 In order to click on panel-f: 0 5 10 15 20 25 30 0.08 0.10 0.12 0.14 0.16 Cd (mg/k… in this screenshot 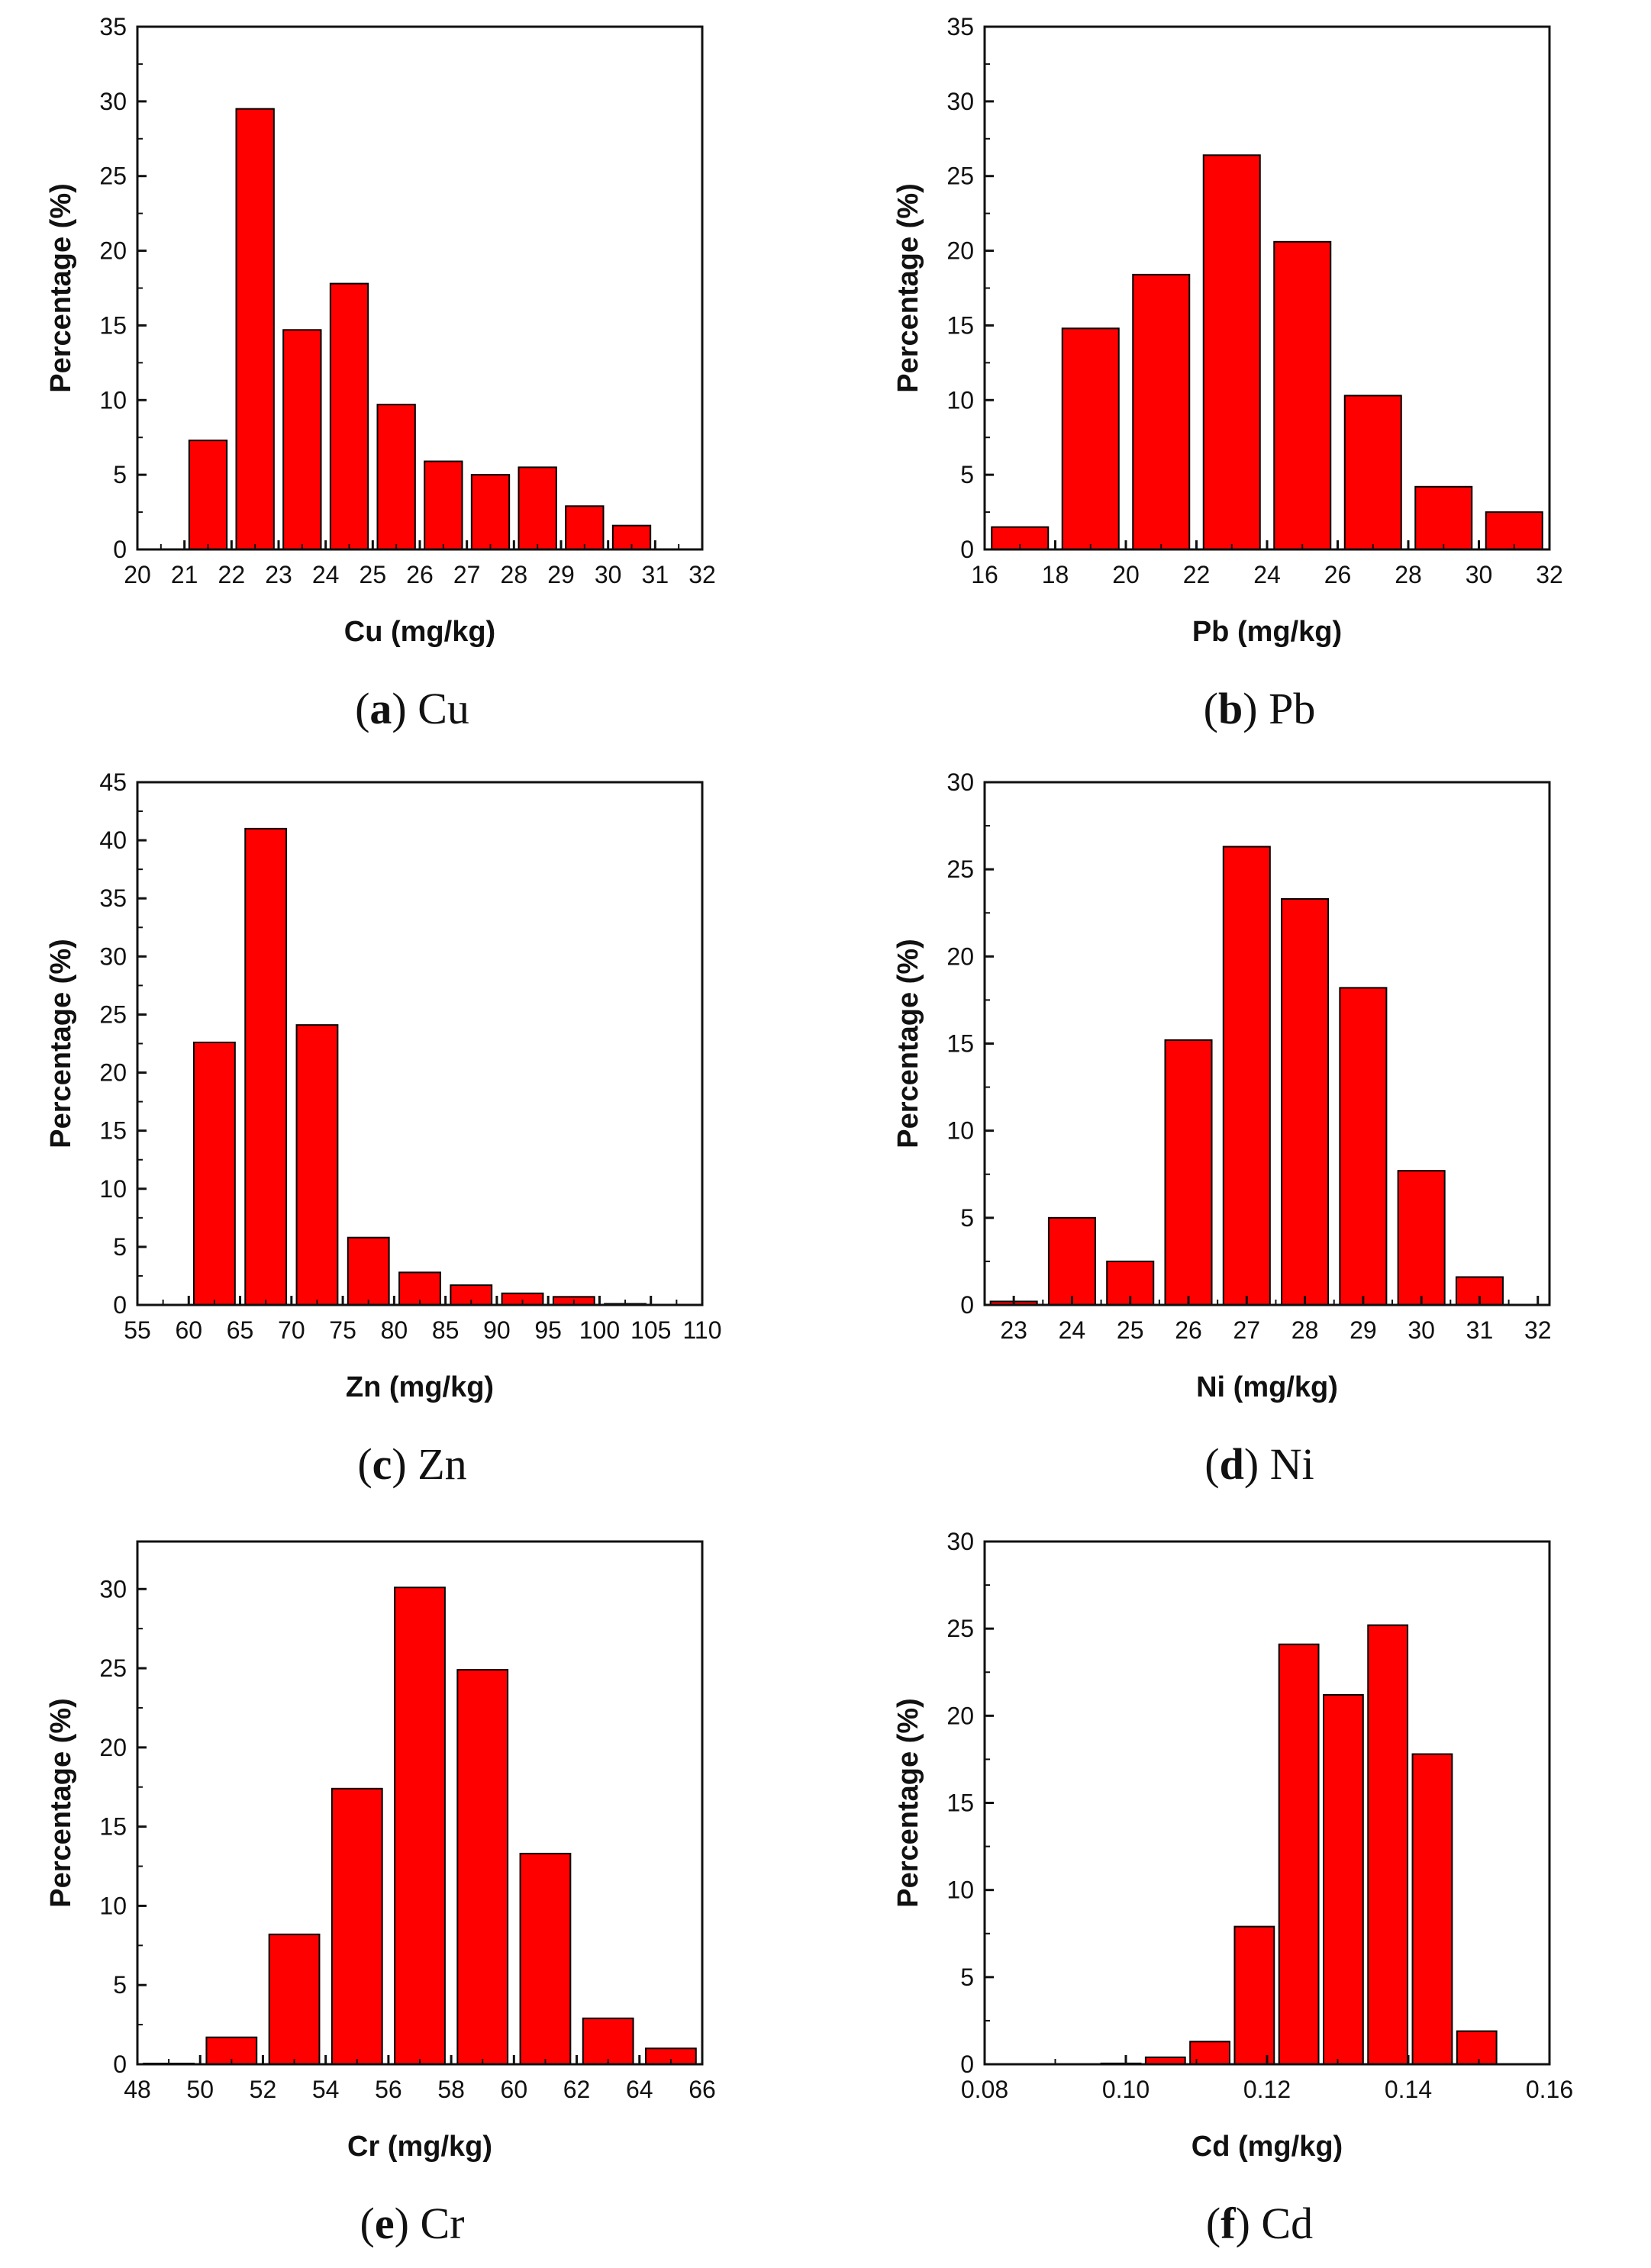, I will do `click(1259, 1881)`.